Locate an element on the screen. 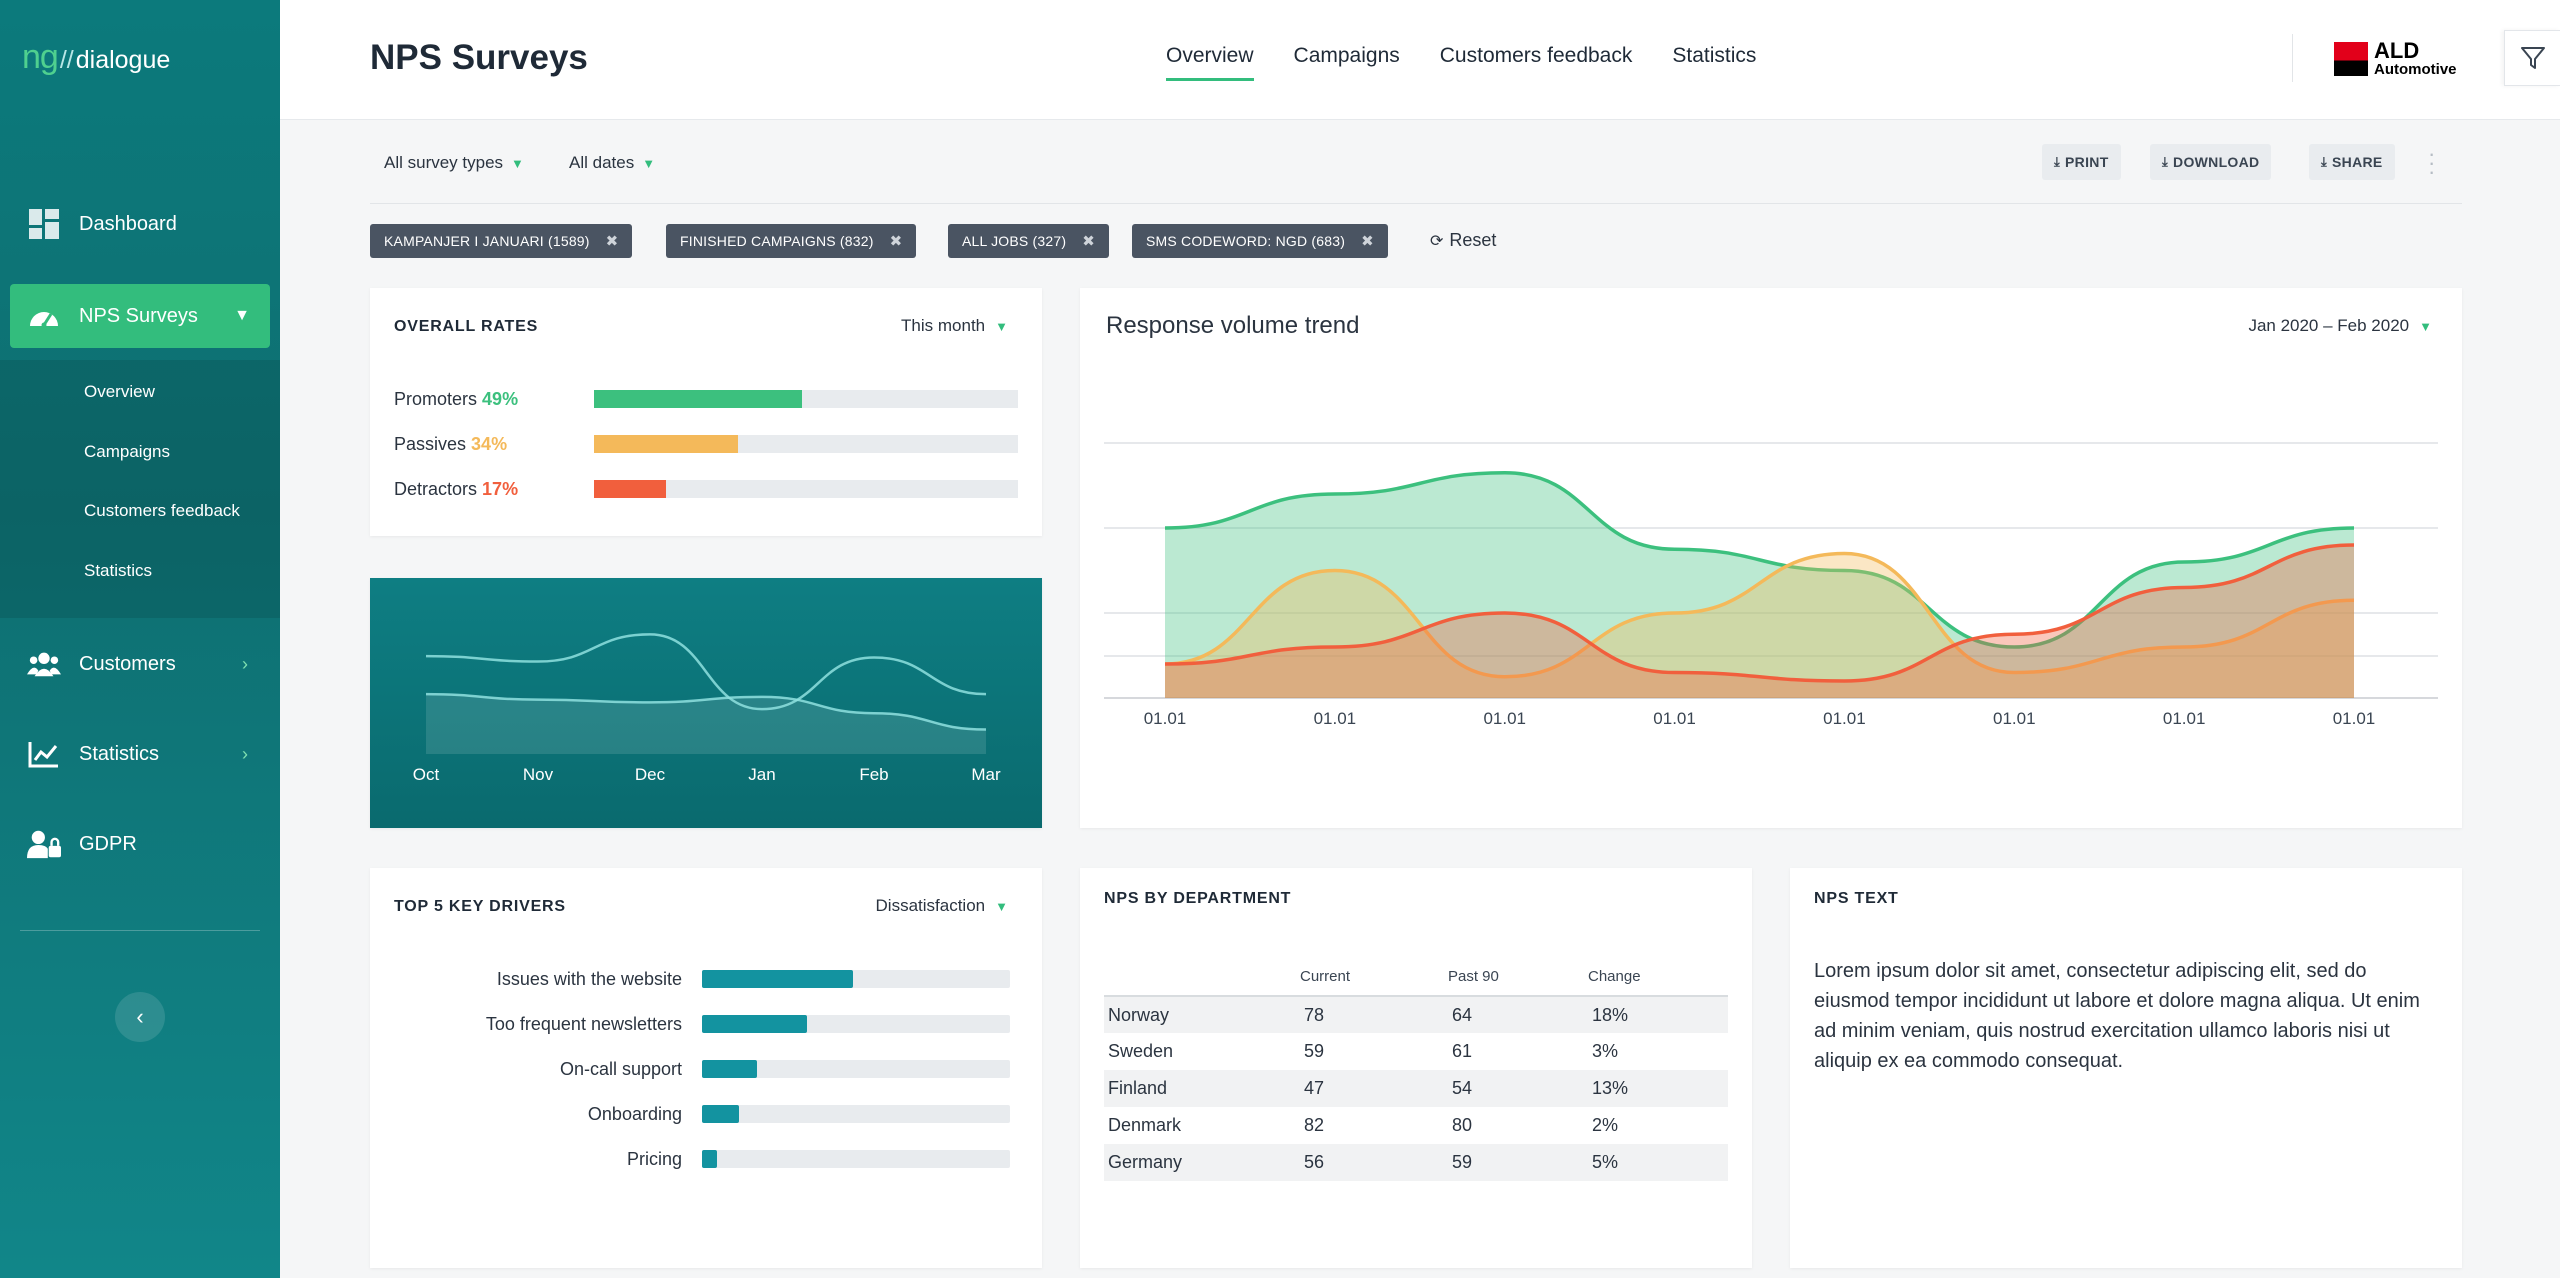 The width and height of the screenshot is (2560, 1278). date-range-dropdown: Jan 2020 – Feb 2020 ▼ is located at coordinates (2340, 326).